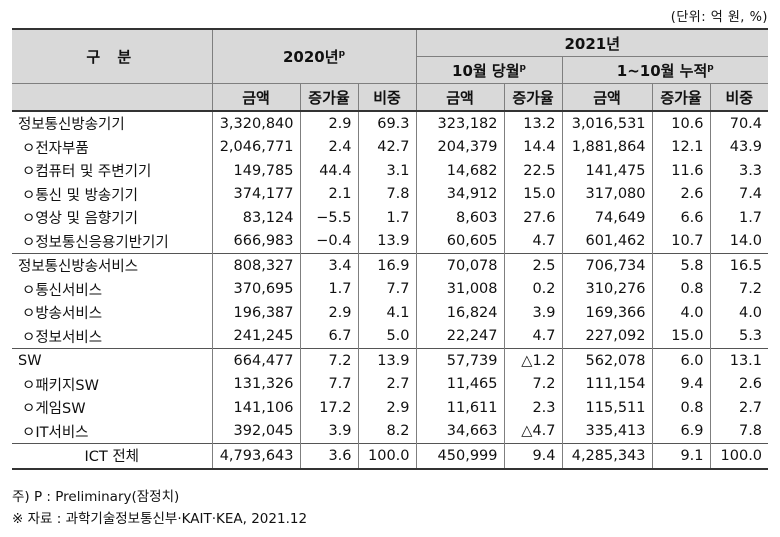 Image resolution: width=780 pixels, height=537 pixels. I want to click on cell-value: 11,465, so click(460, 384).